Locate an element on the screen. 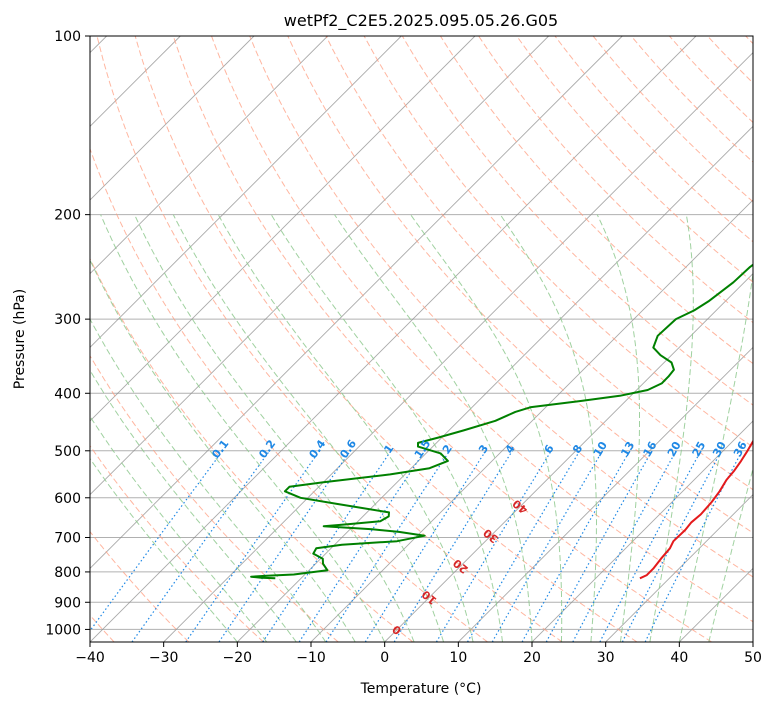 The width and height of the screenshot is (775, 708). x-axis-ticks: −40 −30 −20 −10 0 10 20 30 40 50 is located at coordinates (418, 654).